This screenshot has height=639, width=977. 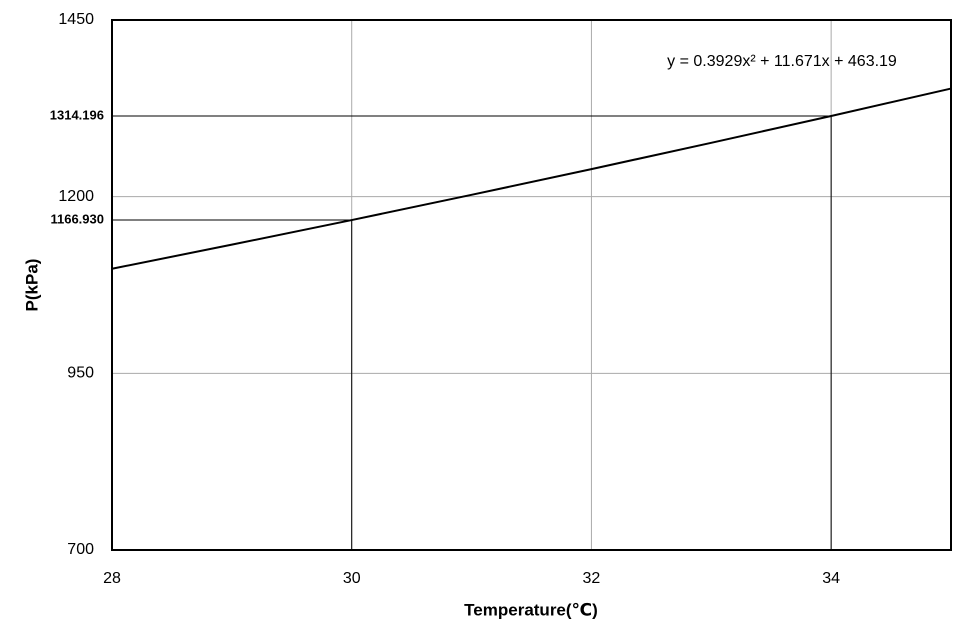 I want to click on x-axis-title: Temperature(℃), so click(x=531, y=609).